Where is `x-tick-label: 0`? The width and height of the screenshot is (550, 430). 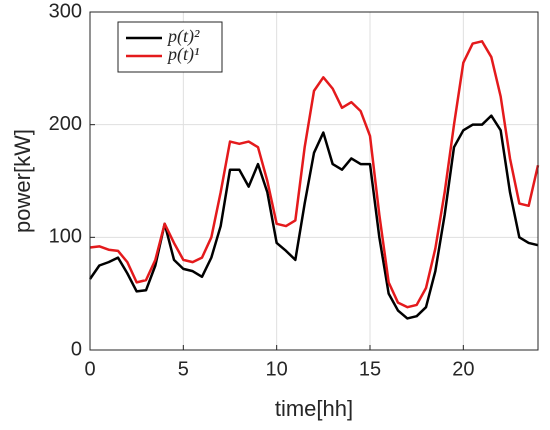
x-tick-label: 0 is located at coordinates (89, 369).